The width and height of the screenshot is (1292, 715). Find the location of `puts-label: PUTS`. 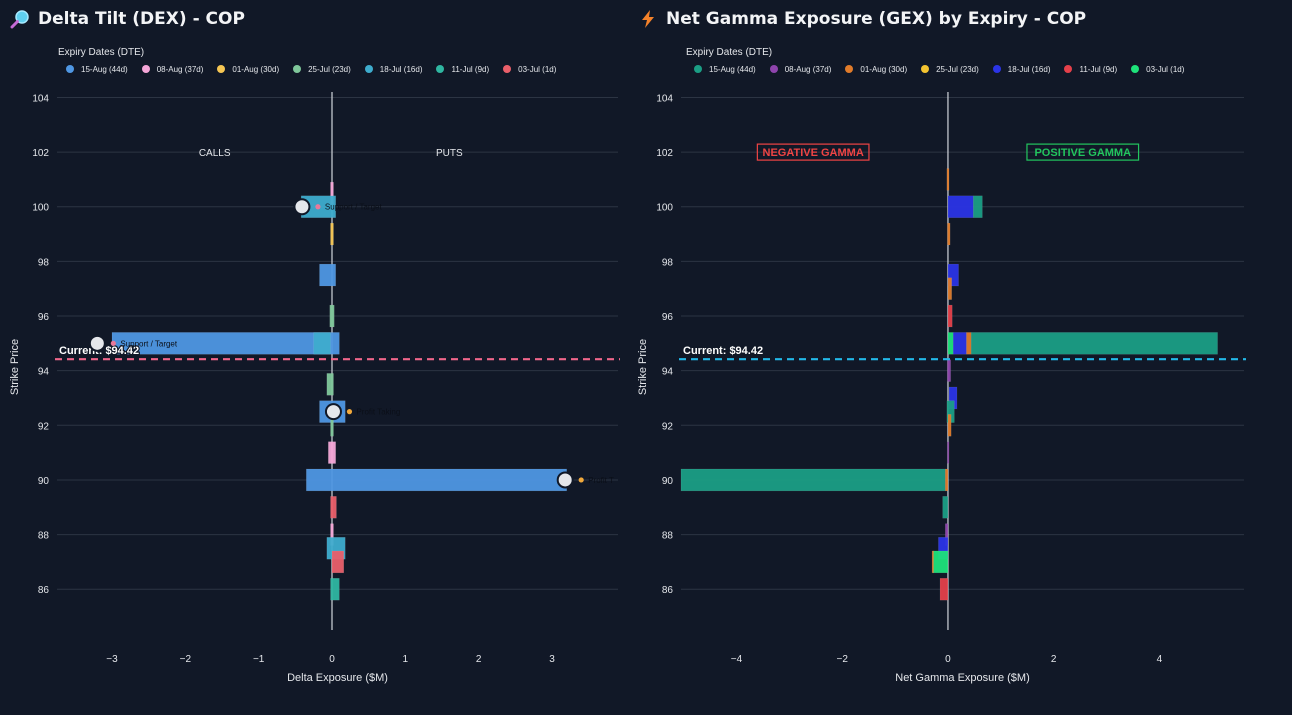

puts-label: PUTS is located at coordinates (449, 153).